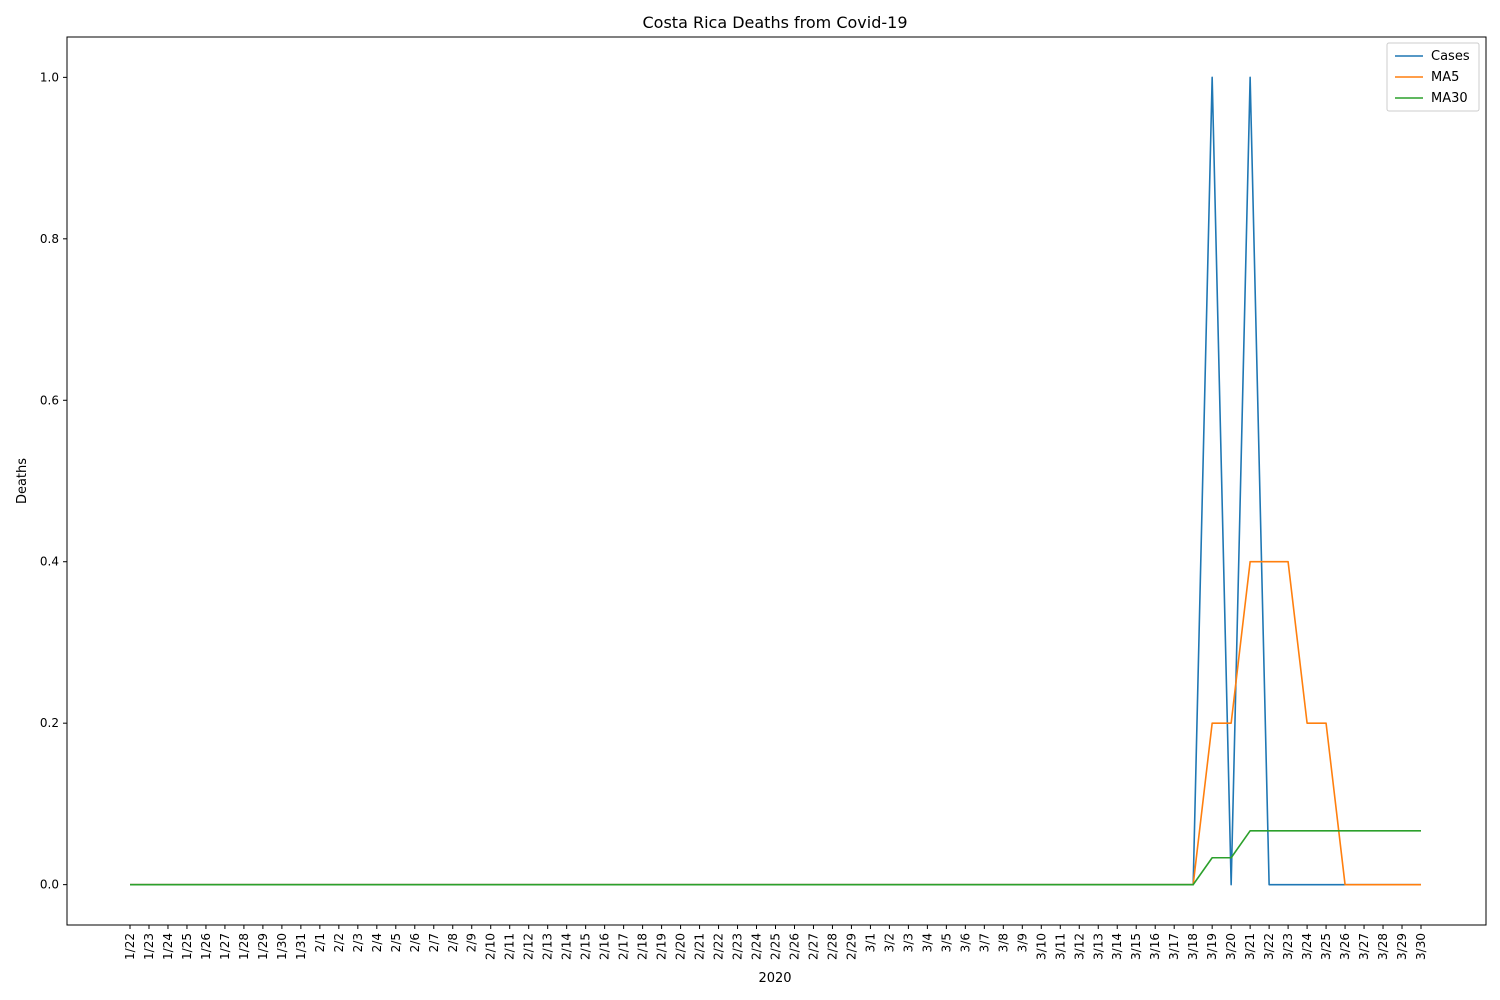  Describe the element at coordinates (889, 942) in the screenshot. I see `x-tick-label: 3/2` at that location.